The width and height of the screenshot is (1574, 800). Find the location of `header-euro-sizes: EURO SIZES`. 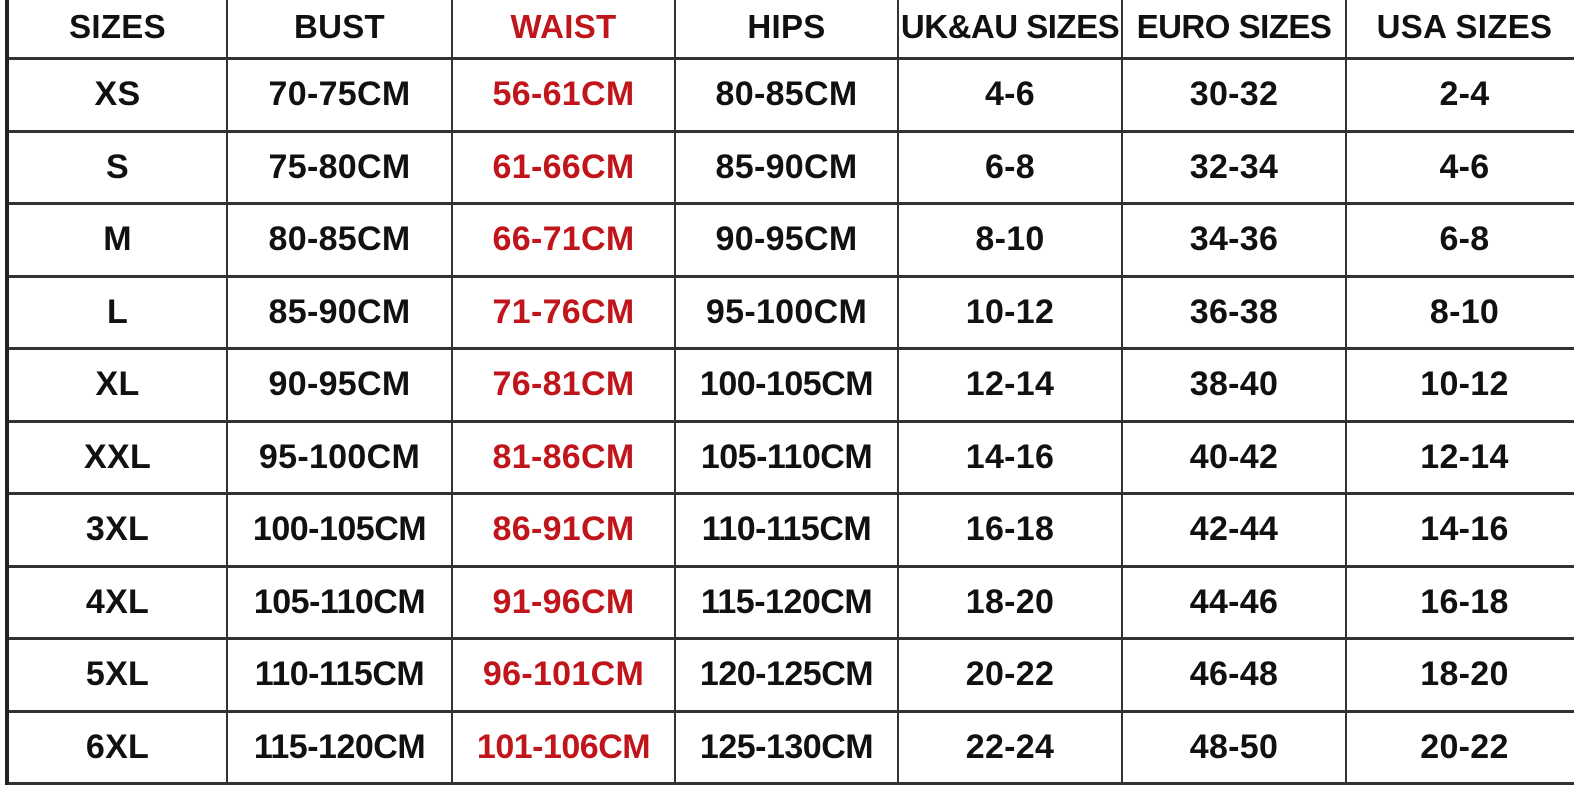

header-euro-sizes: EURO SIZES is located at coordinates (1235, 30).